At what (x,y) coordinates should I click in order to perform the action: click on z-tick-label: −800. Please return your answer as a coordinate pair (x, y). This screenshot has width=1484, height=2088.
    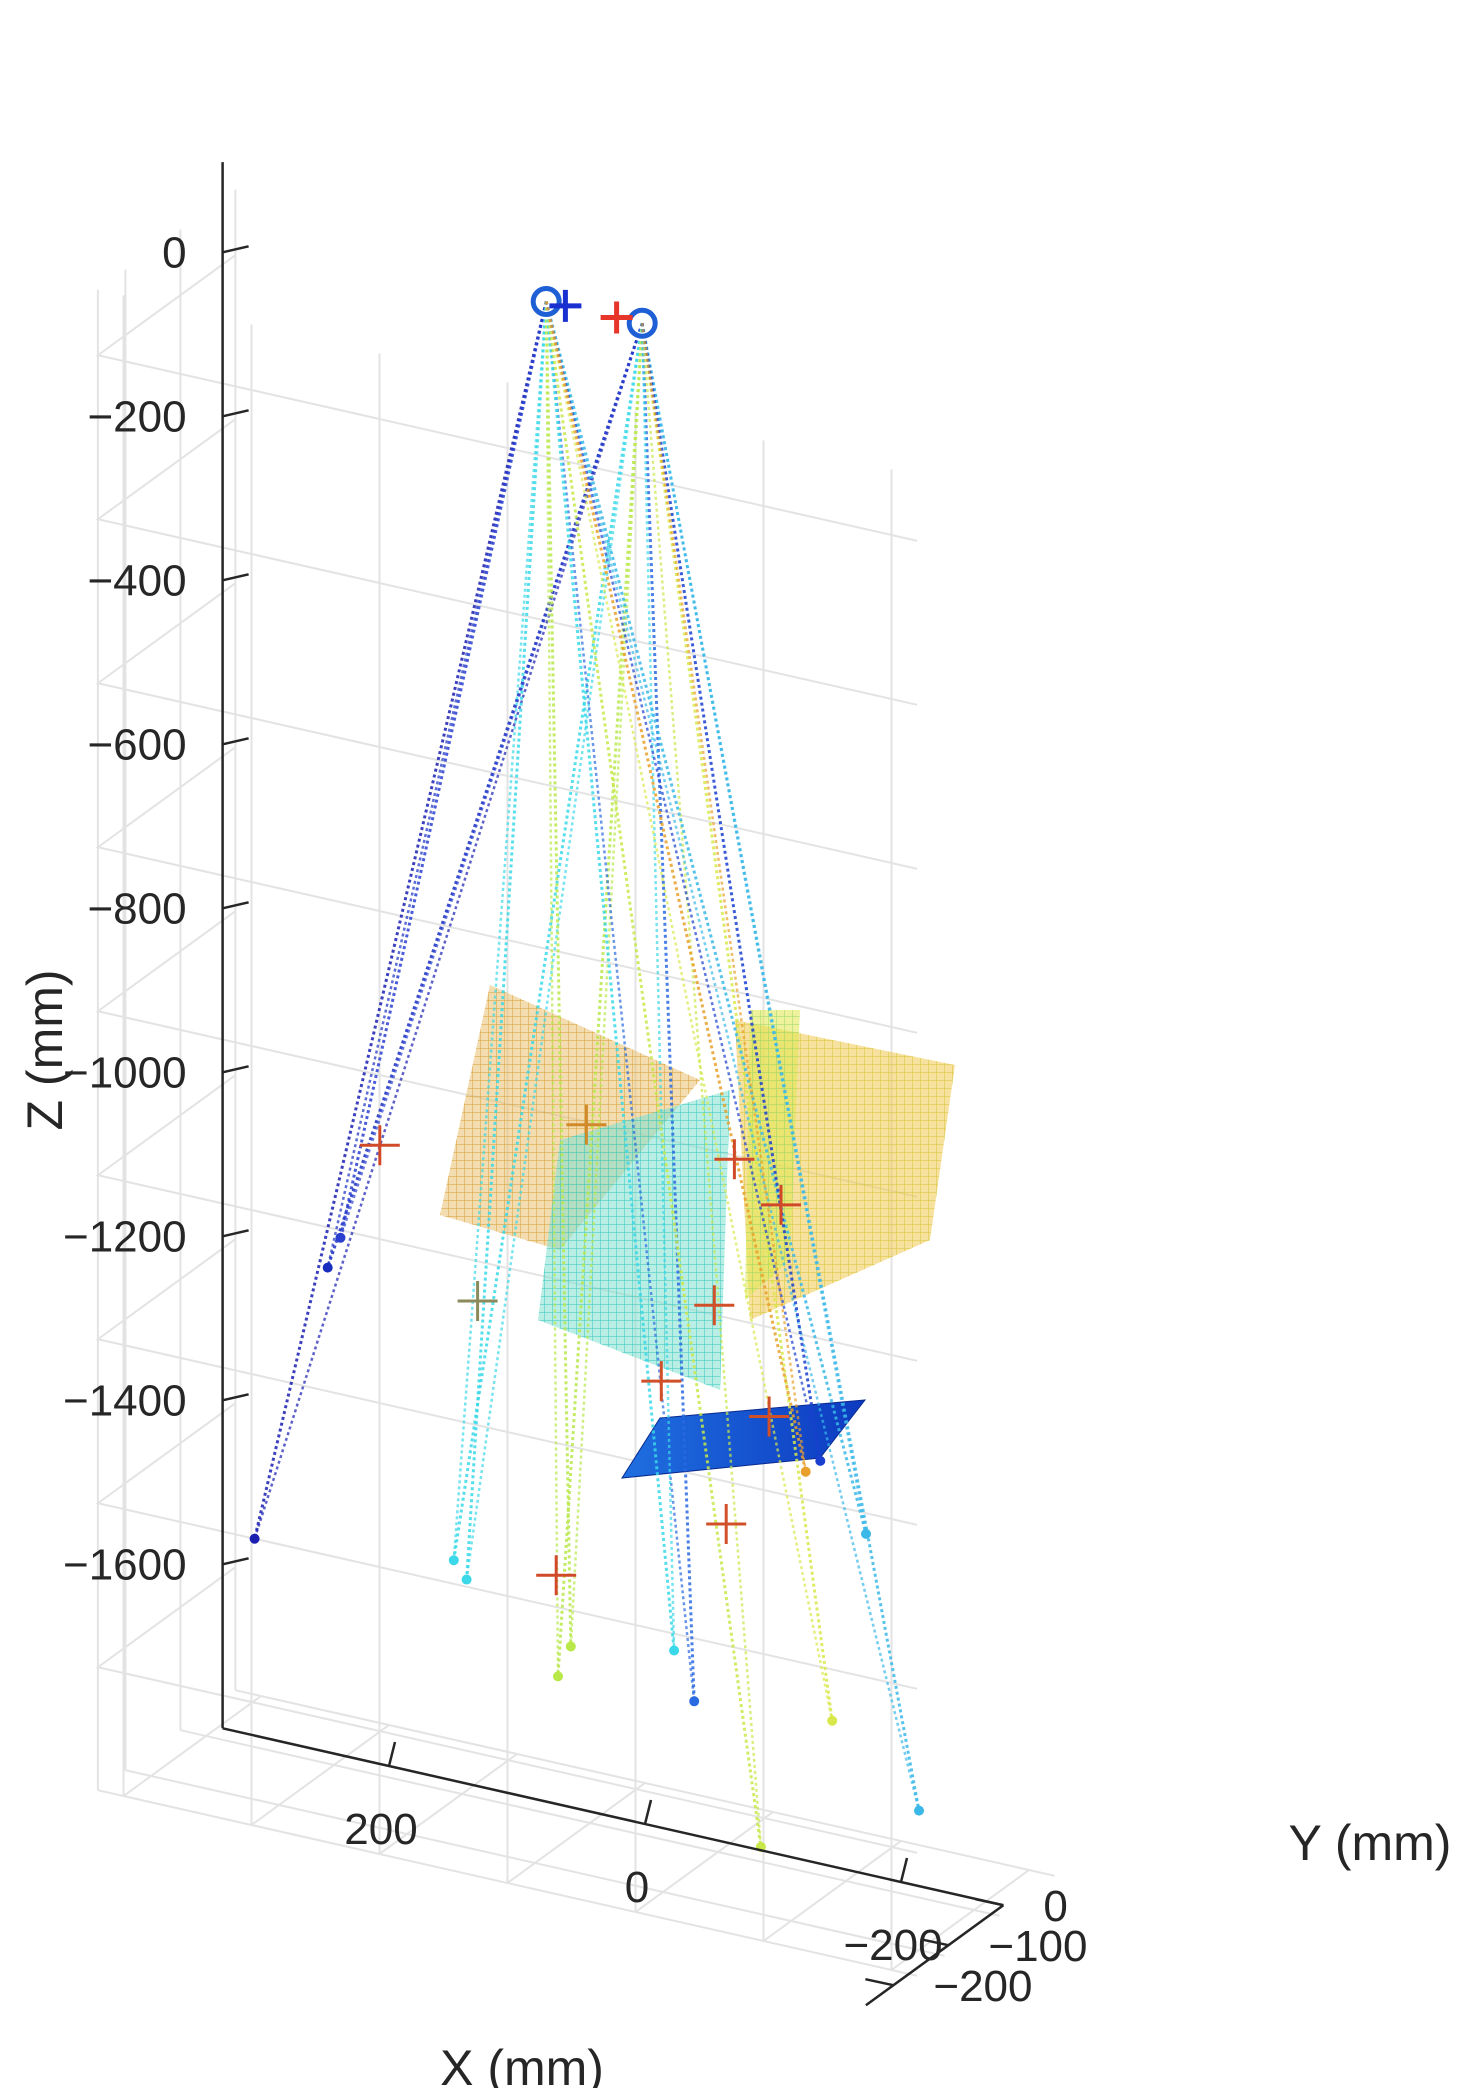
    Looking at the image, I should click on (136, 908).